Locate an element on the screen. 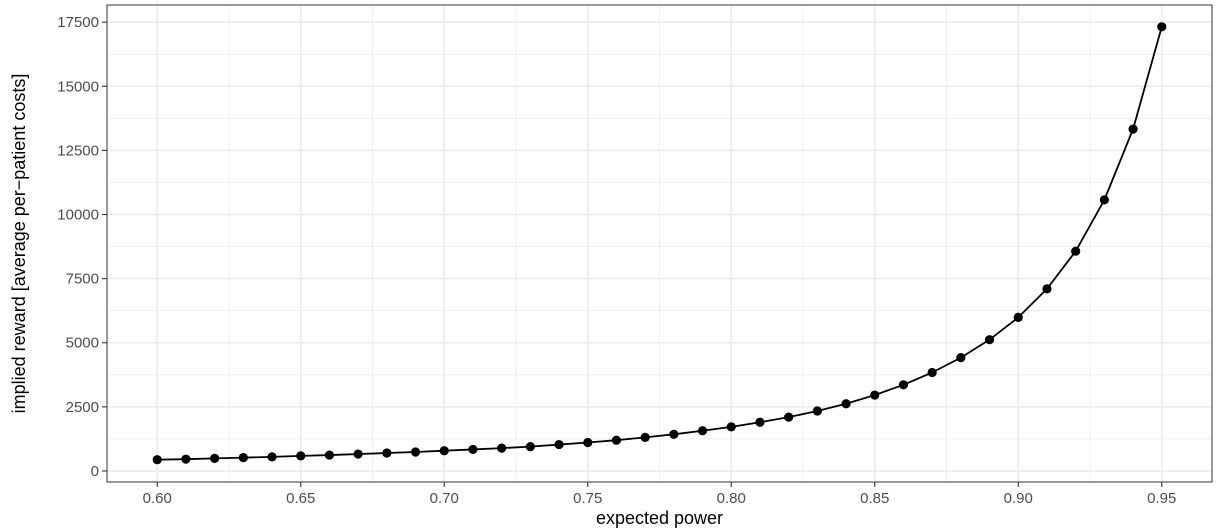  x-tick-label: 0.90 is located at coordinates (1018, 498).